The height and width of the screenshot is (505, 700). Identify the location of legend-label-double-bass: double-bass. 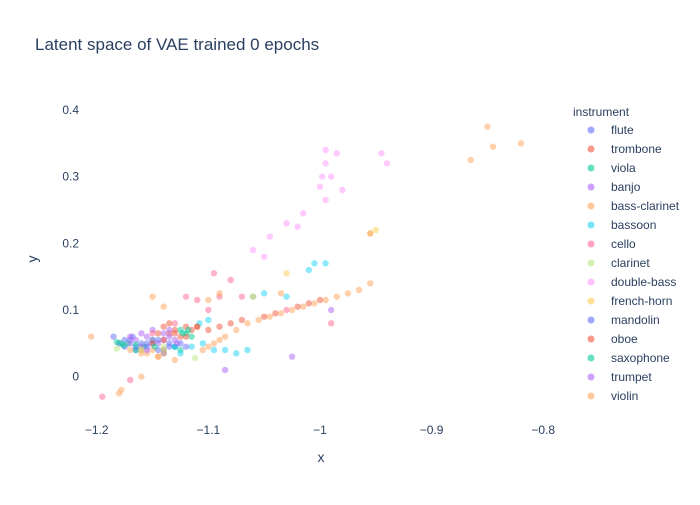
(643, 282).